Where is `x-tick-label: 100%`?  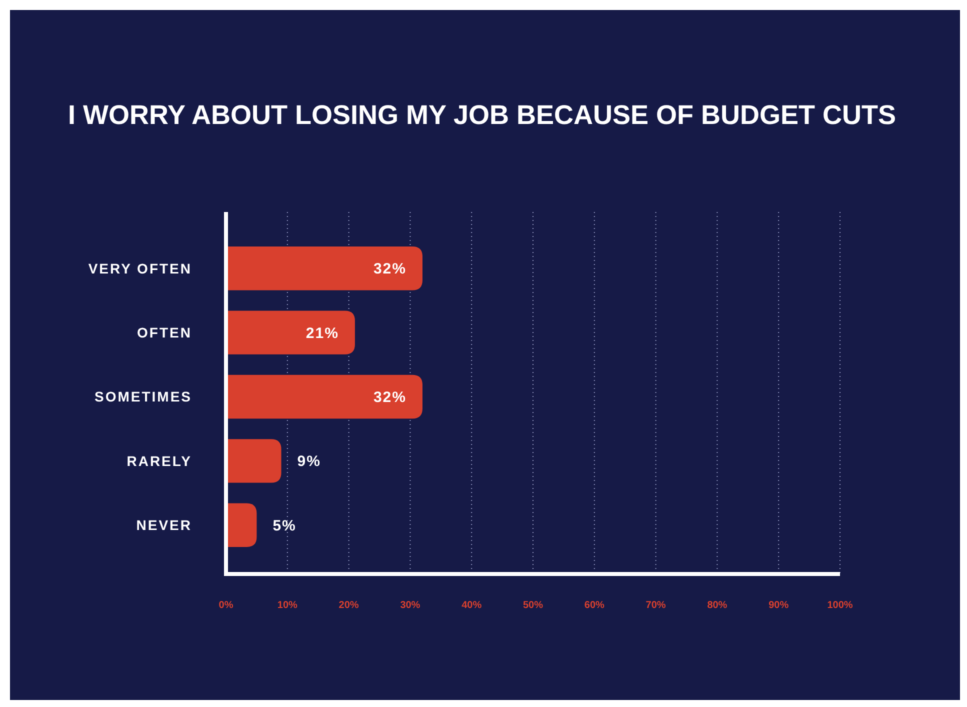 x-tick-label: 100% is located at coordinates (840, 605).